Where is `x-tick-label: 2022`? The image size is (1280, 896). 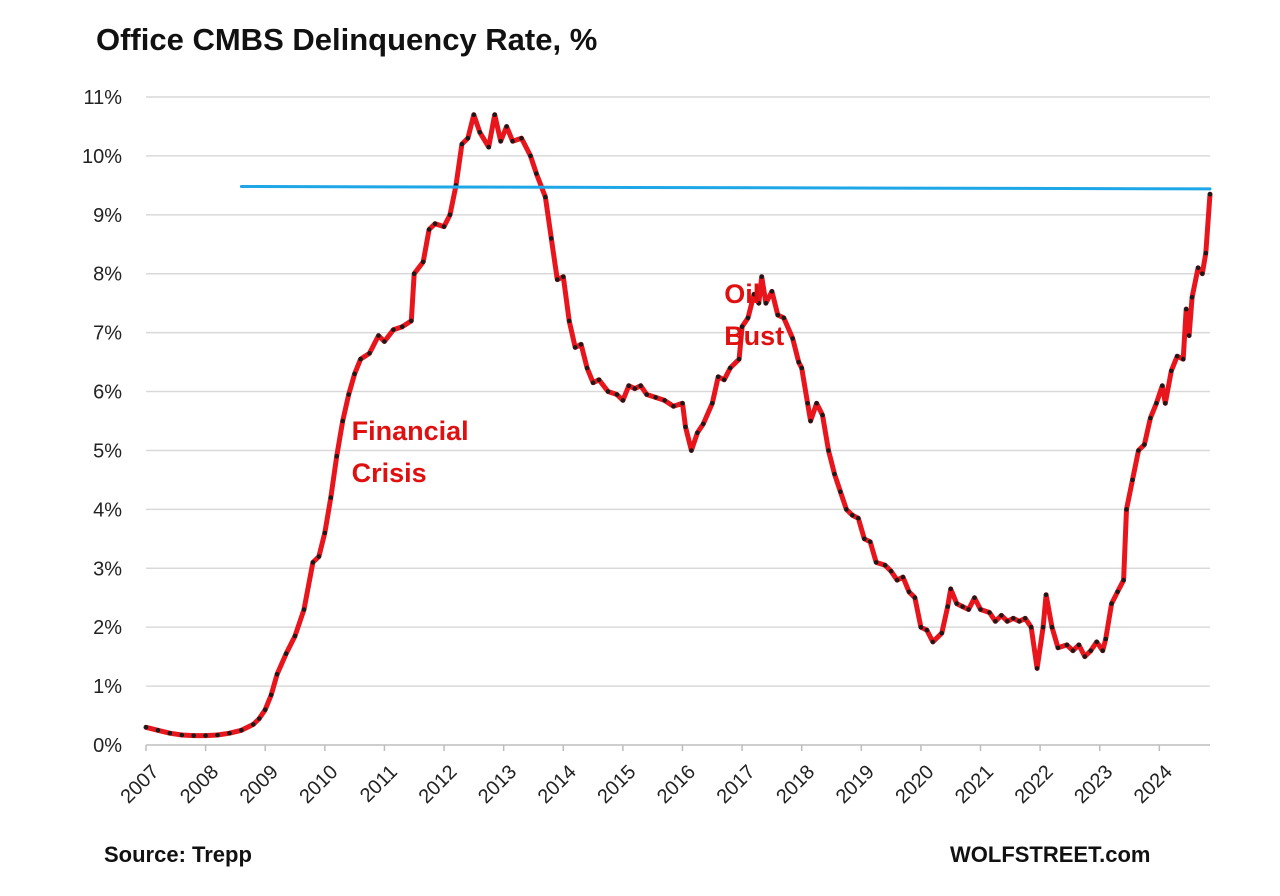 x-tick-label: 2022 is located at coordinates (1034, 784).